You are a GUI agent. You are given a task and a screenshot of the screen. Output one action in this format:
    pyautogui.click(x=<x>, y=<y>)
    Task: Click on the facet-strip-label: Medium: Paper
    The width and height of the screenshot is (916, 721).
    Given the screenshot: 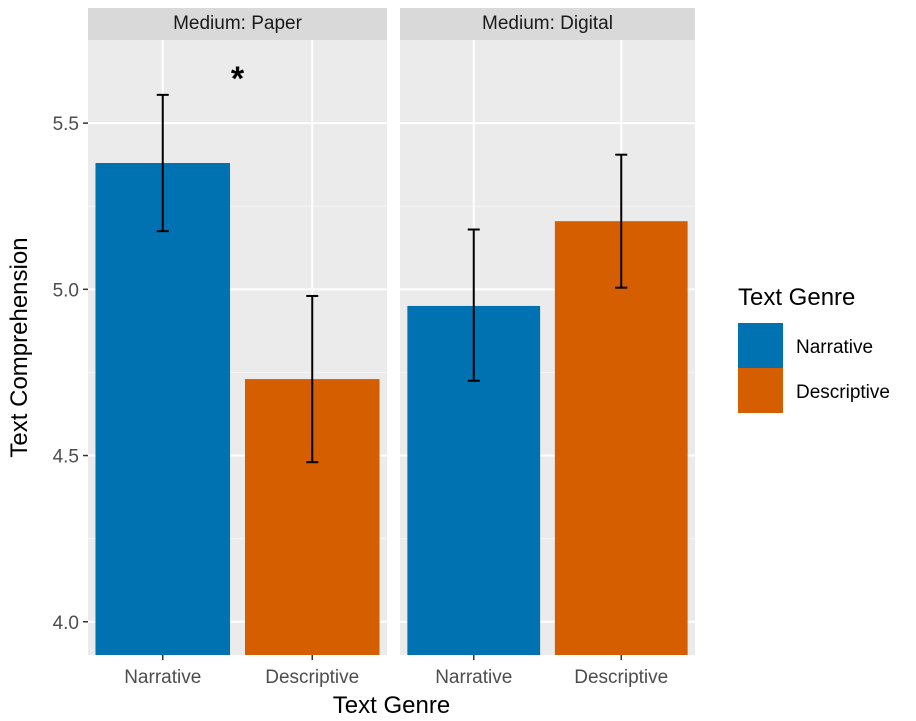 What is the action you would take?
    pyautogui.click(x=238, y=23)
    